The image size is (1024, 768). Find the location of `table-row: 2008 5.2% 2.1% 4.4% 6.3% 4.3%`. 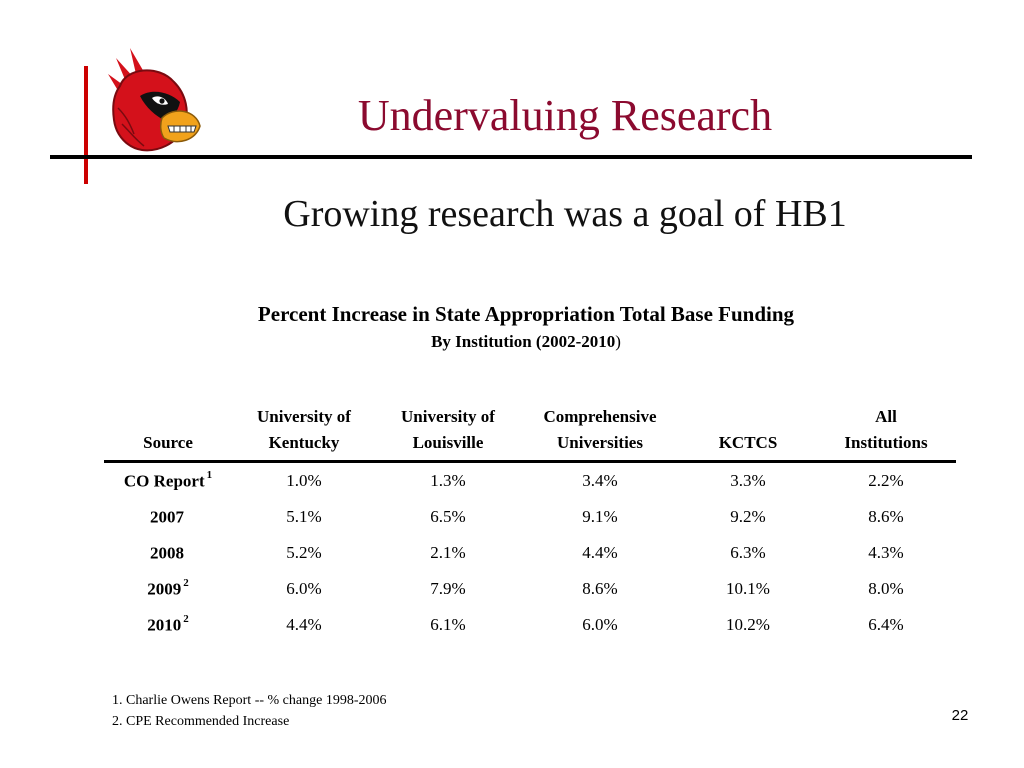

table-row: 2008 5.2% 2.1% 4.4% 6.3% 4.3% is located at coordinates (530, 553).